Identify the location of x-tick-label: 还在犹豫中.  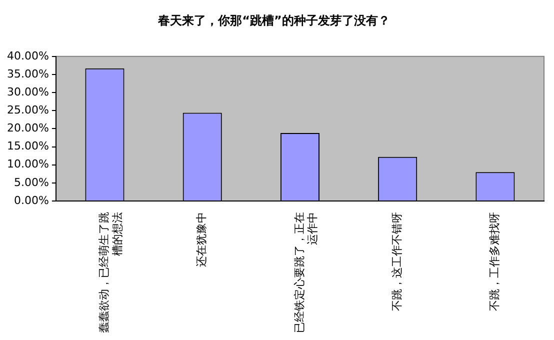
(201, 239).